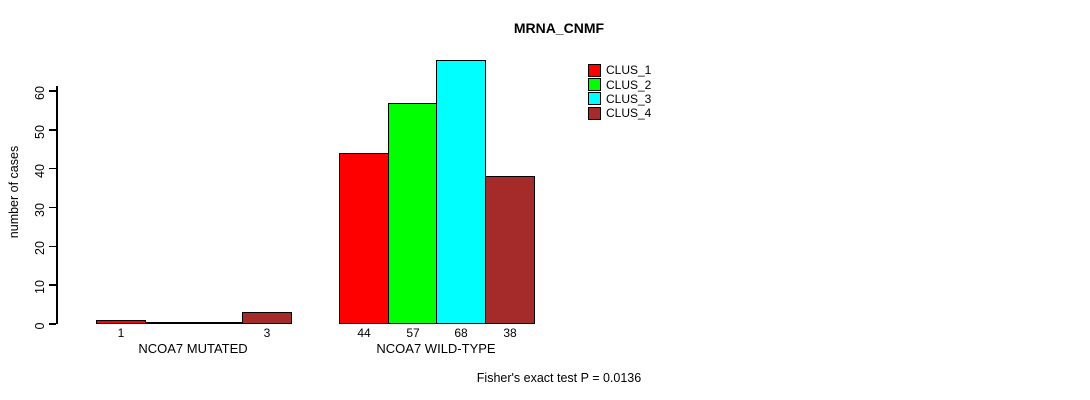  What do you see at coordinates (14, 192) in the screenshot?
I see `y-axis-title-text: number of cases` at bounding box center [14, 192].